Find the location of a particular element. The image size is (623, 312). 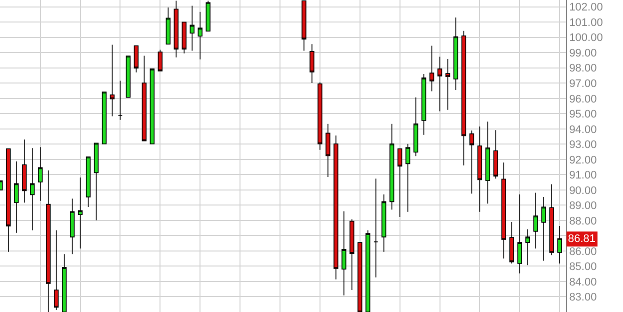

y-tick-label: 97.00 is located at coordinates (583, 84).